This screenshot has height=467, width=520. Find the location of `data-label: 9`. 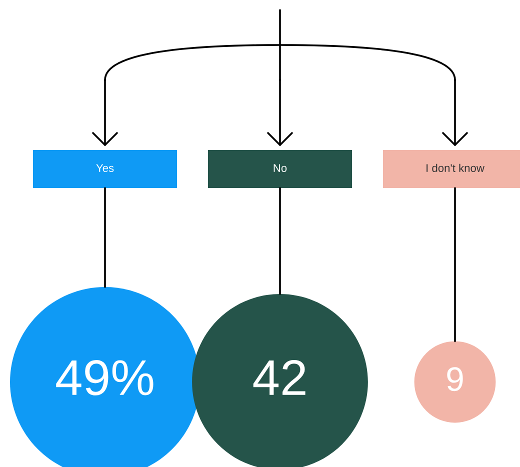

data-label: 9 is located at coordinates (455, 379).